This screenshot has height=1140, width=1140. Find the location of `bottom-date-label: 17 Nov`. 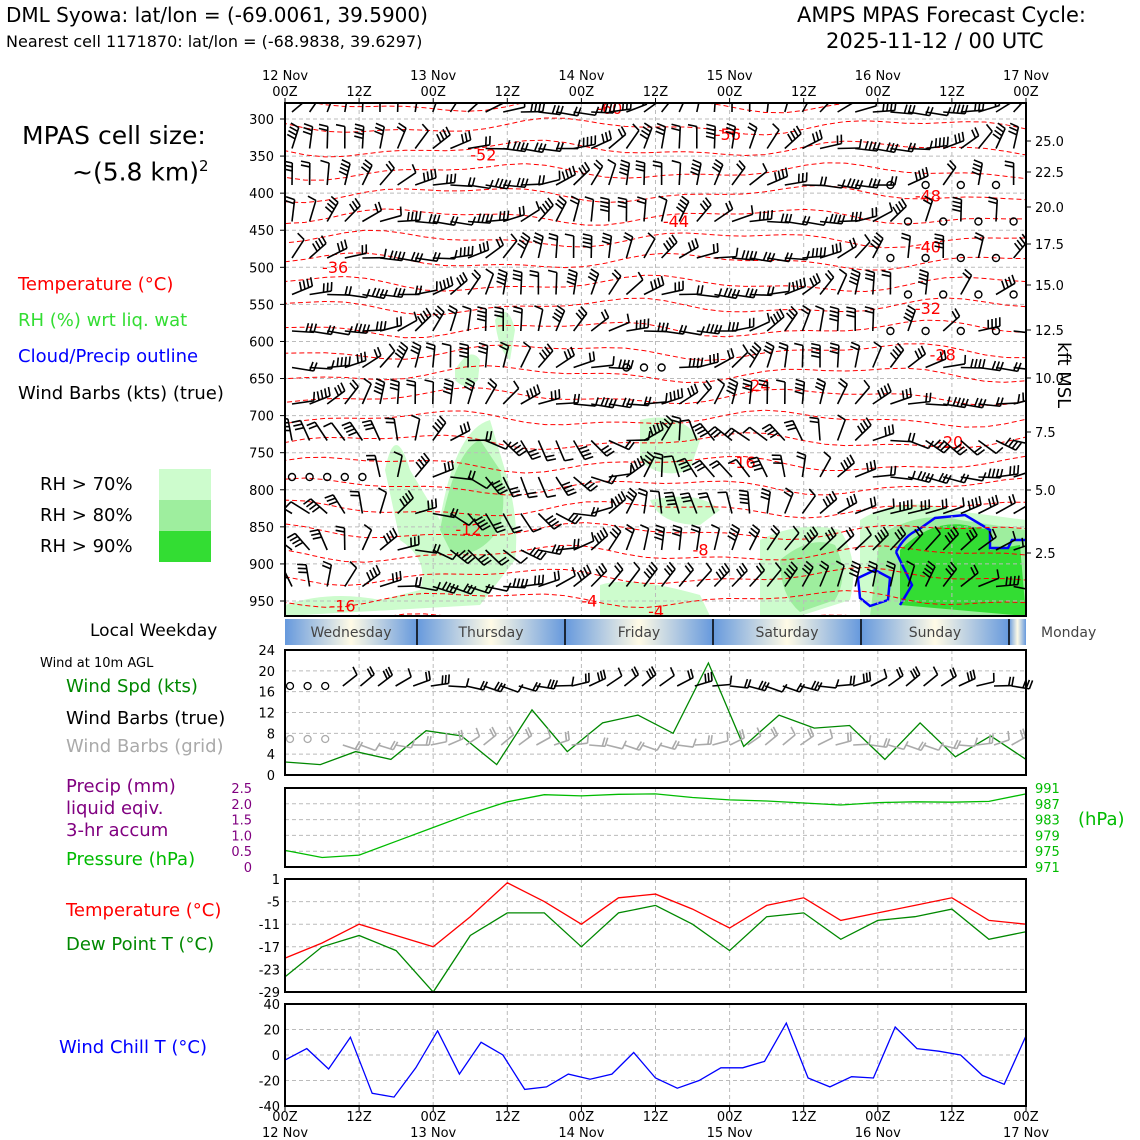

bottom-date-label: 17 Nov is located at coordinates (1026, 1133).